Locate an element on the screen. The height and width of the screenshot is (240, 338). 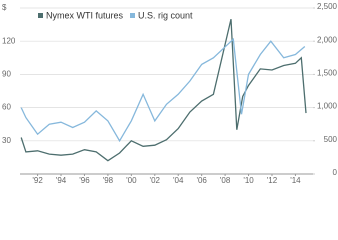
x-tick-label: '06 is located at coordinates (201, 180).